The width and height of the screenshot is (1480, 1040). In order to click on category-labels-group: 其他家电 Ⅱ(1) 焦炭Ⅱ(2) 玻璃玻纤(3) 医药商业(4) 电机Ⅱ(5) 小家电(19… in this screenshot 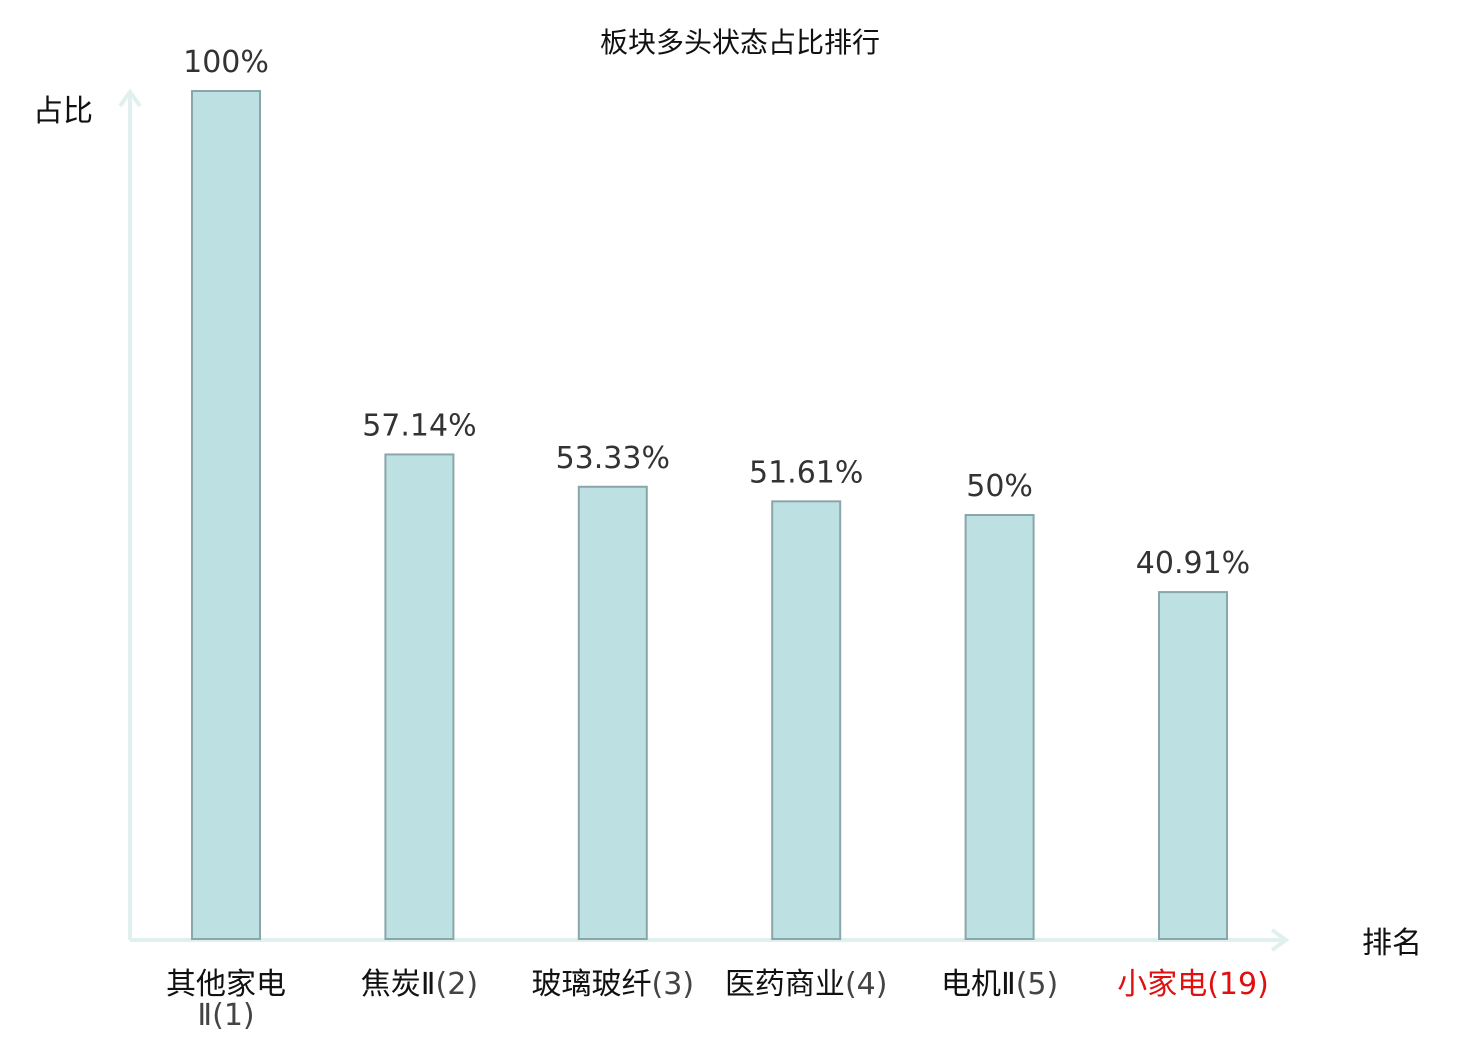, I will do `click(717, 1000)`.